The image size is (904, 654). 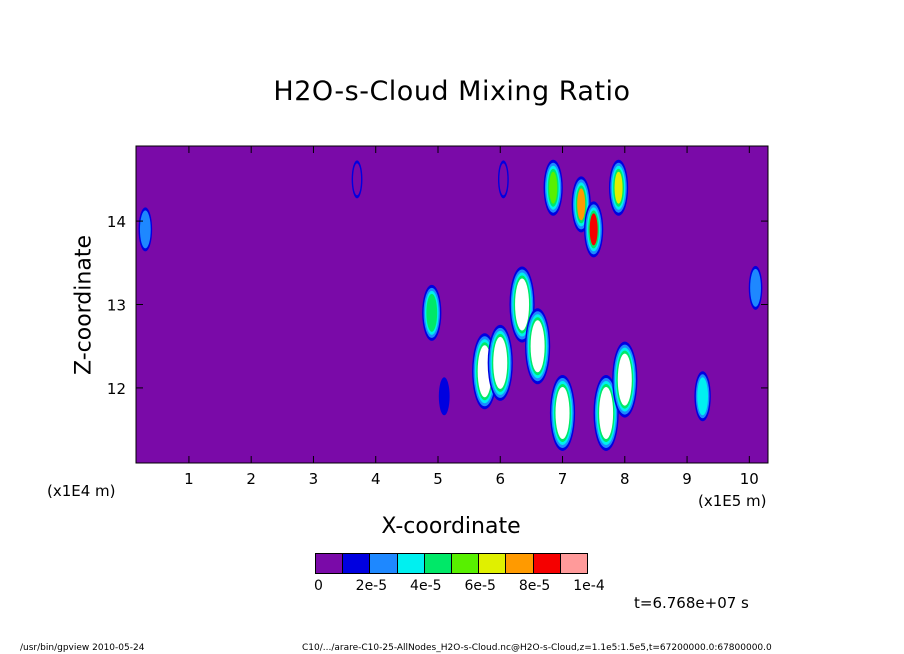 I want to click on x-tick-label: 7, so click(x=563, y=479).